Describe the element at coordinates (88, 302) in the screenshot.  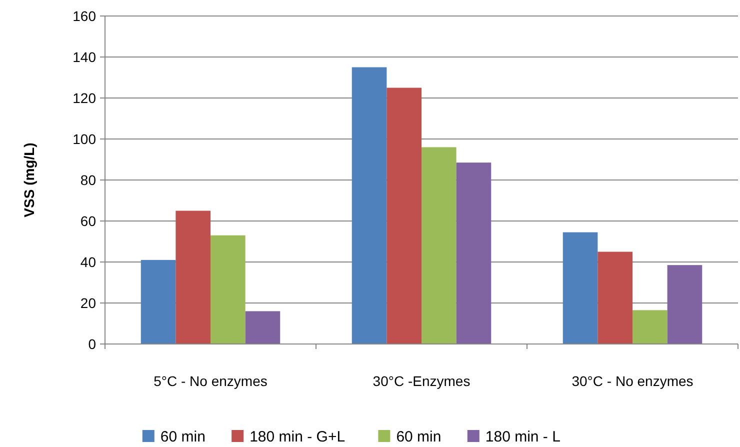
I see `y-tick-label: 20` at that location.